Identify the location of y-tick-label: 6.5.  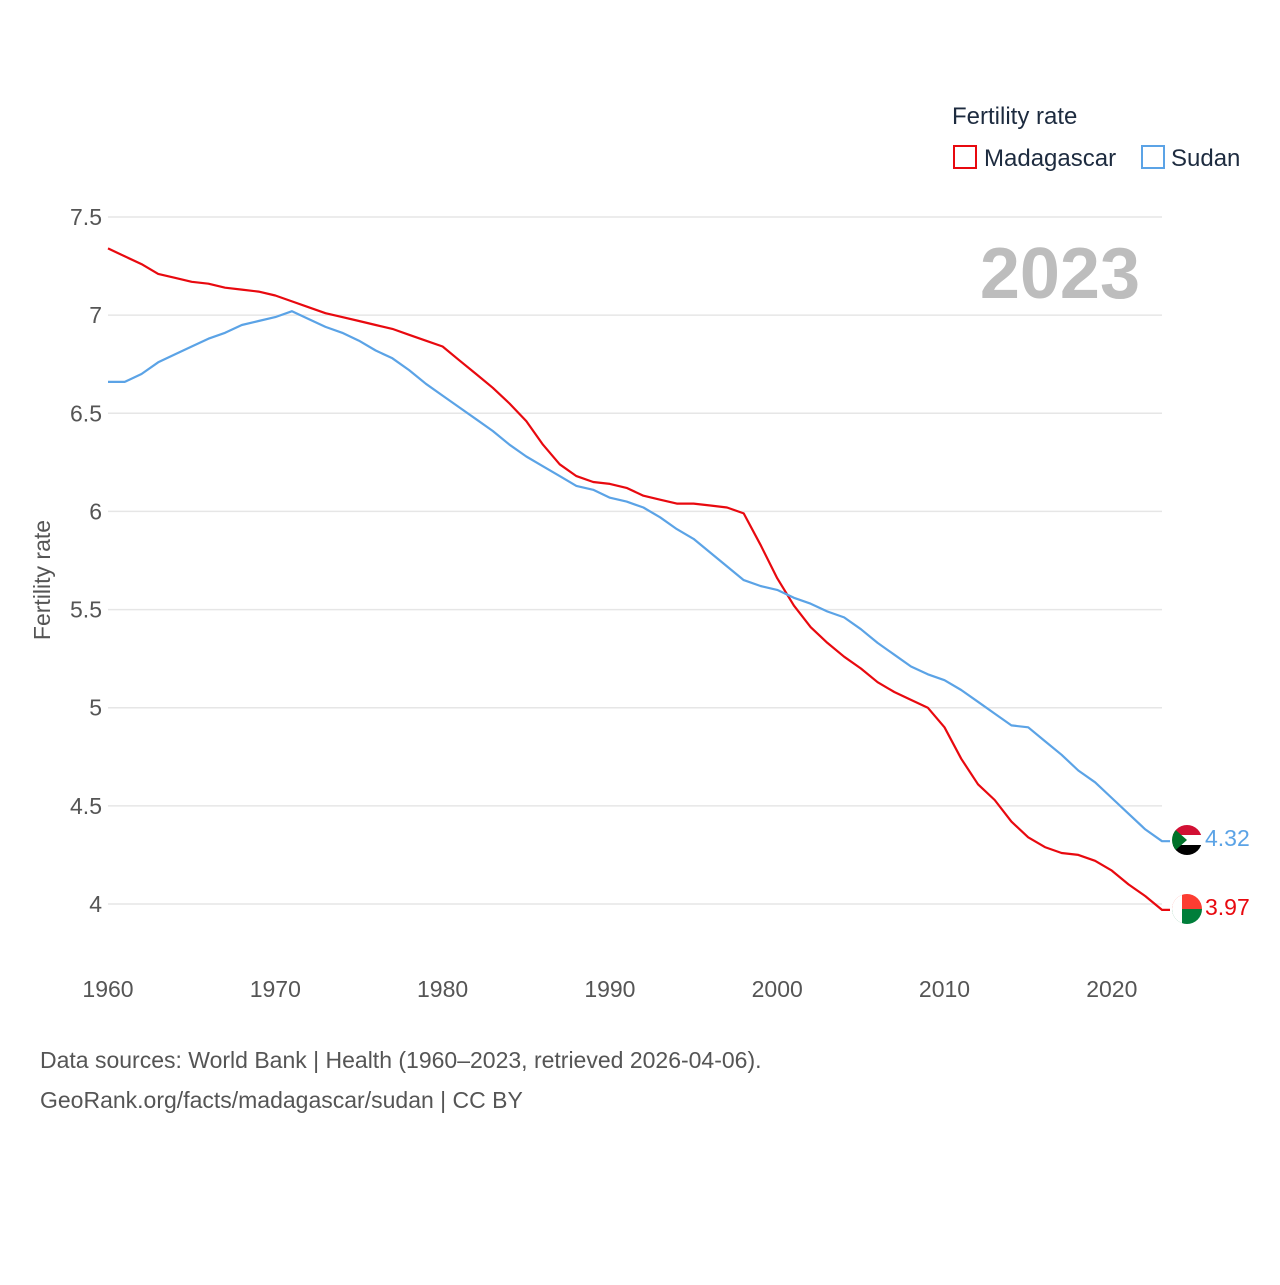
(86, 413).